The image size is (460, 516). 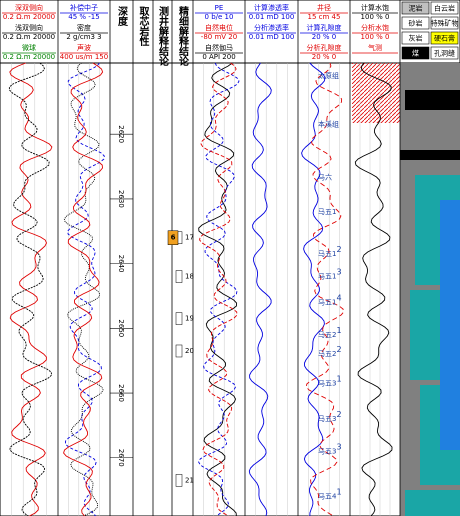 I want to click on depth-label: 2650, so click(x=121, y=328).